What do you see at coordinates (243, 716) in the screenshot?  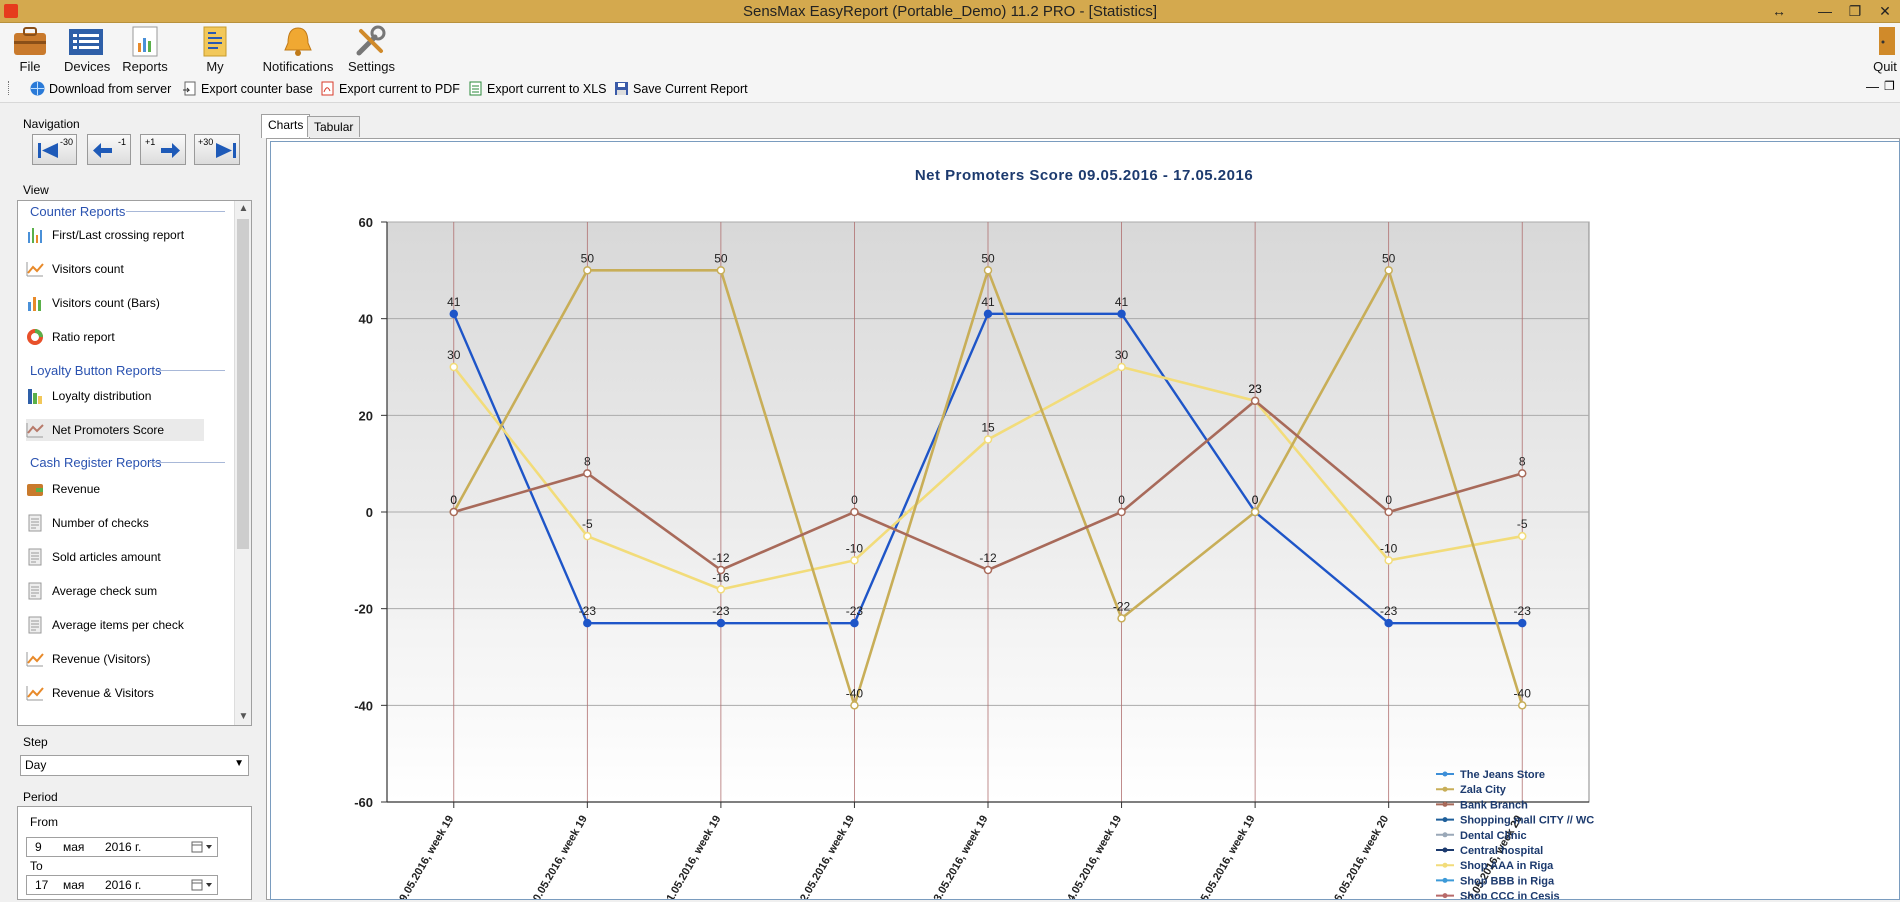 I see `scroll-down-icon: ▼` at bounding box center [243, 716].